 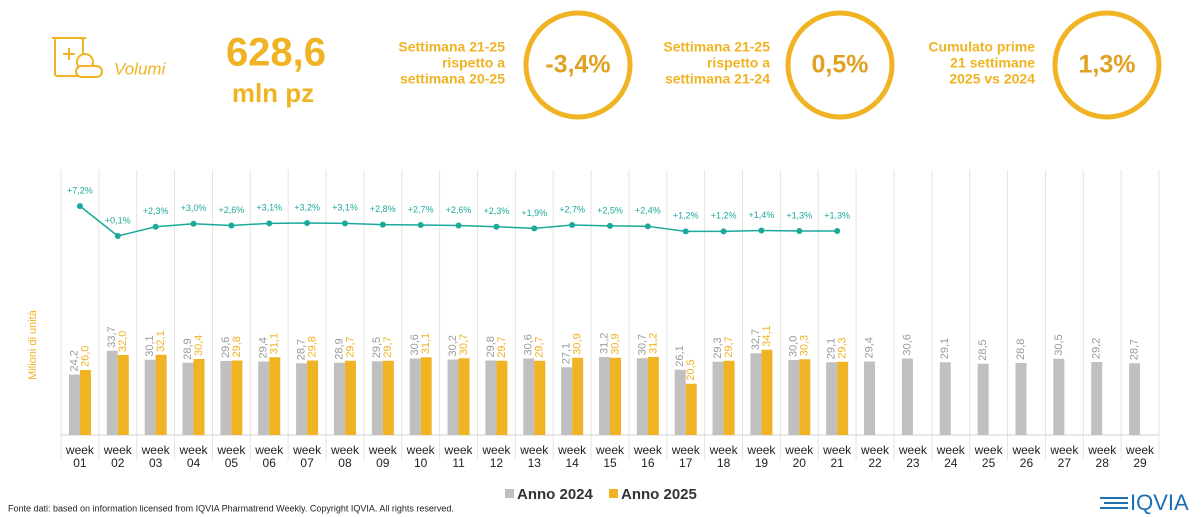 What do you see at coordinates (992, 79) in the screenshot?
I see `kpi-label: 2025 vs 2024` at bounding box center [992, 79].